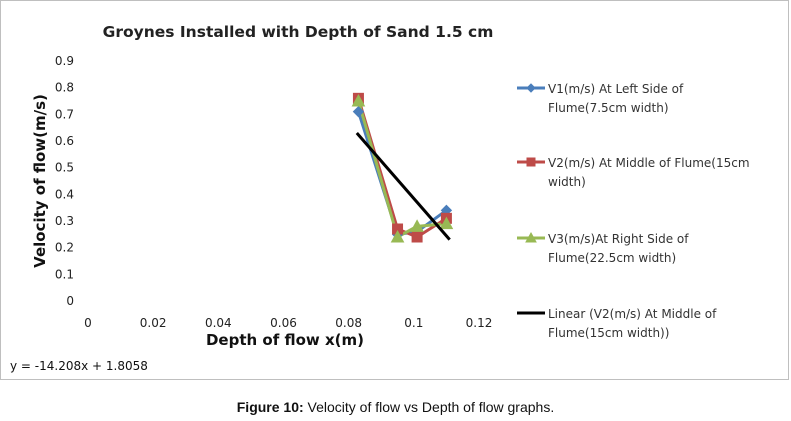 Image resolution: width=791 pixels, height=421 pixels. Describe the element at coordinates (618, 239) in the screenshot. I see `legend-label: V3(m/s)At Right Side of` at that location.